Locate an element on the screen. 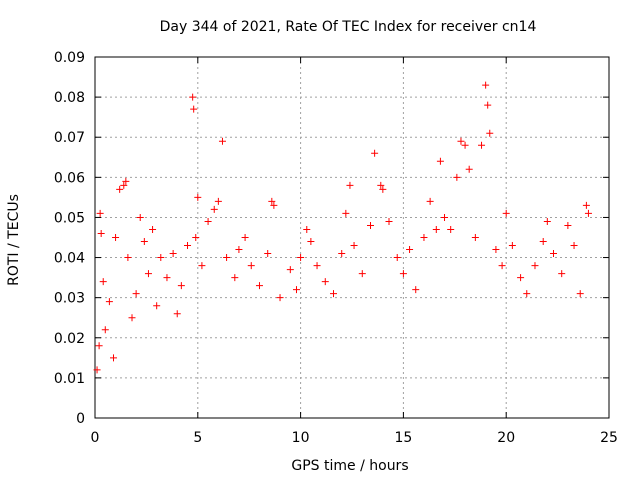 This screenshot has width=640, height=480. x-tick-label: 15 is located at coordinates (403, 438).